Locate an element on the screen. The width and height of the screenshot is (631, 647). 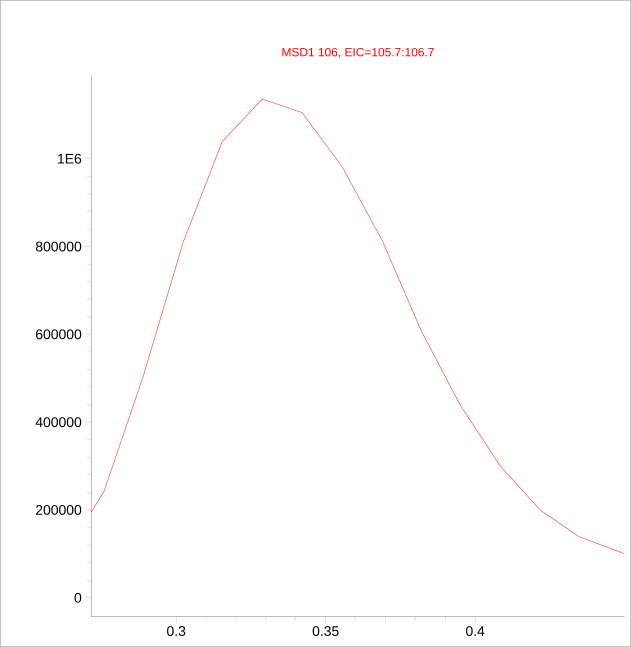
y-tick-label: 1E6 is located at coordinates (70, 159).